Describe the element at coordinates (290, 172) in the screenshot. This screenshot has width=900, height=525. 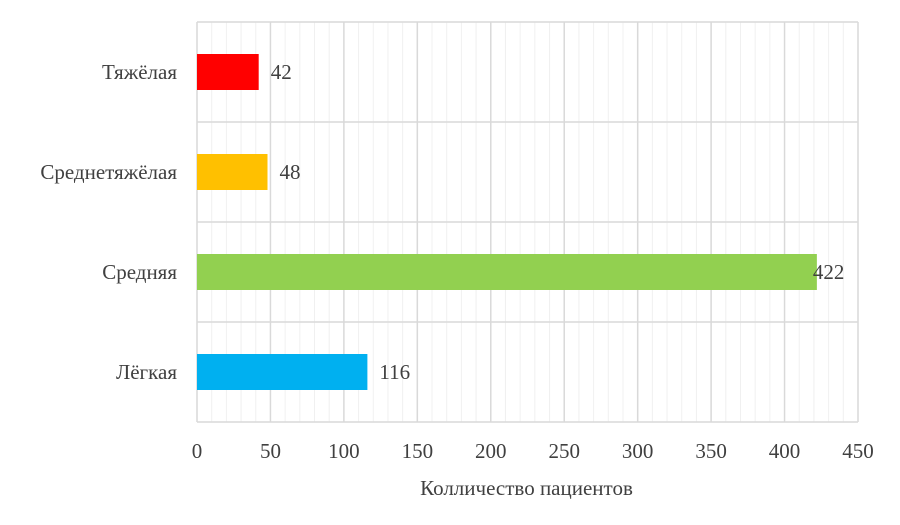
I see `data-label: 48` at that location.